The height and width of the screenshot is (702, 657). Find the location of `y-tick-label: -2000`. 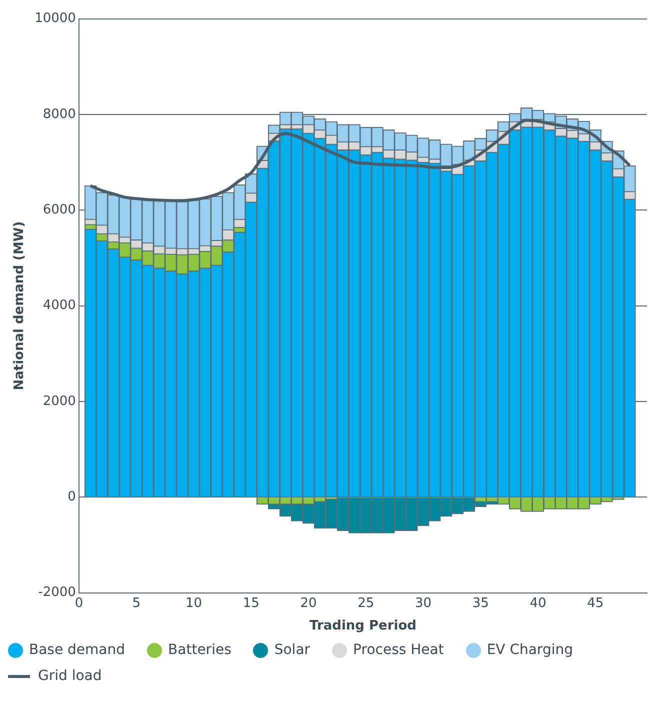

y-tick-label: -2000 is located at coordinates (57, 592).